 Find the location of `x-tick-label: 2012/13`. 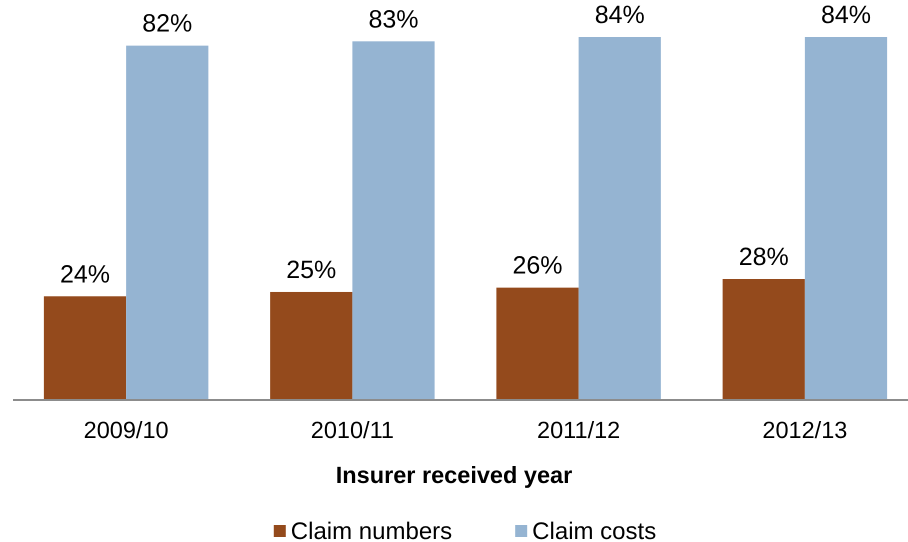

x-tick-label: 2012/13 is located at coordinates (805, 429).